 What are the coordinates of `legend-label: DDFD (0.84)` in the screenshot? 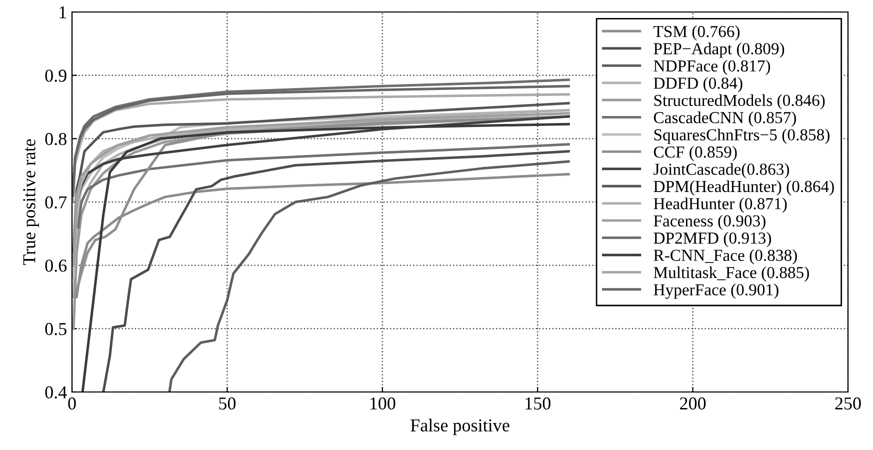 It's located at (698, 84).